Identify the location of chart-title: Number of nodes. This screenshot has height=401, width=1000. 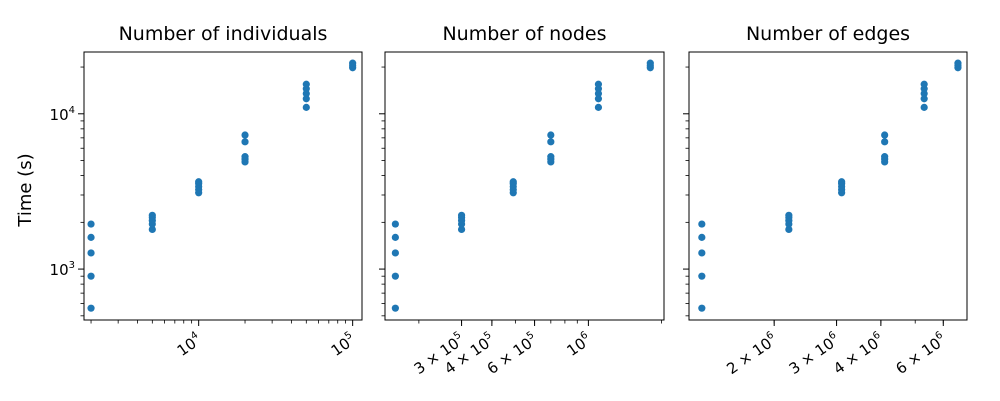
(524, 34).